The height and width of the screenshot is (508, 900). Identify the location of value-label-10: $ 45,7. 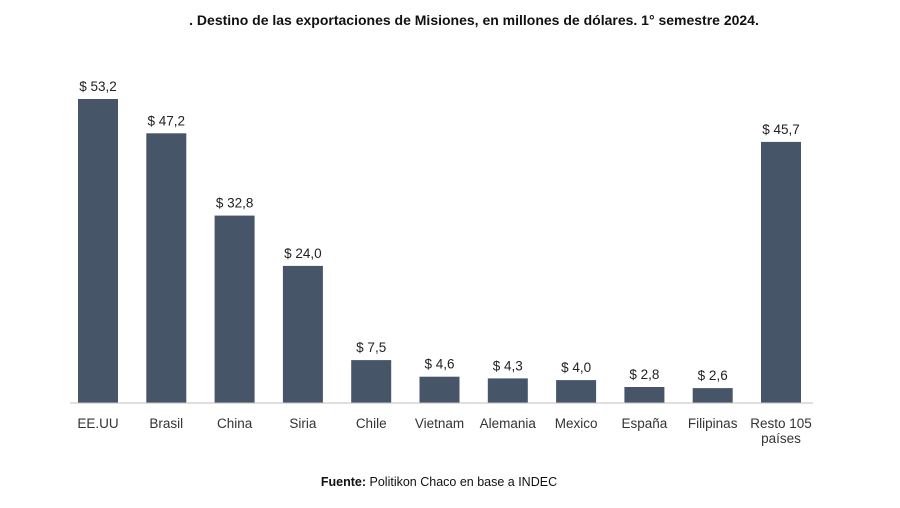
(781, 129).